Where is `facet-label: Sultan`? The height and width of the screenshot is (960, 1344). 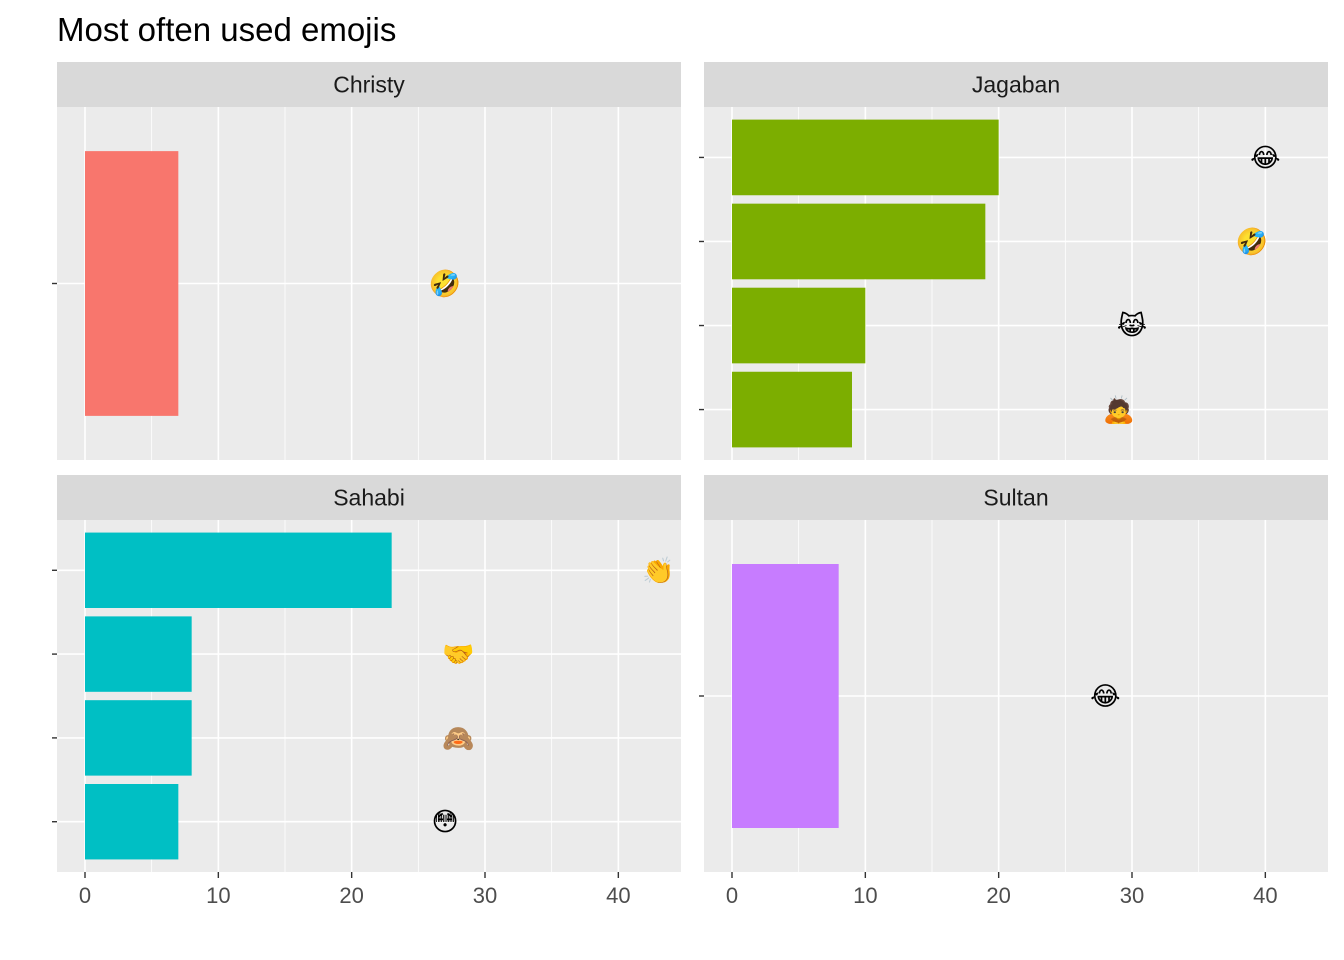
facet-label: Sultan is located at coordinates (1015, 498).